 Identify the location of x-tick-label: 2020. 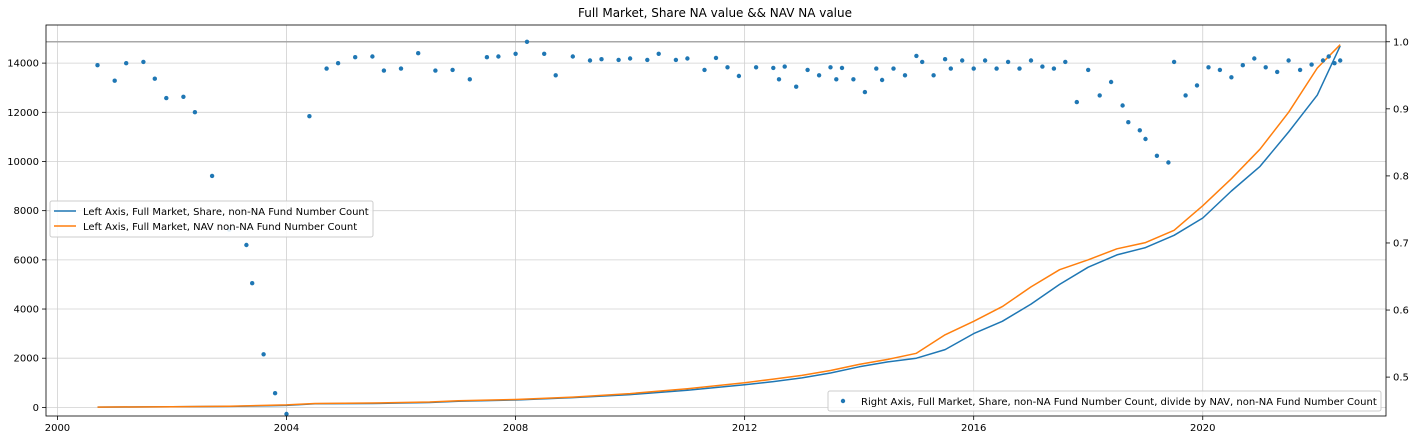
(1202, 428).